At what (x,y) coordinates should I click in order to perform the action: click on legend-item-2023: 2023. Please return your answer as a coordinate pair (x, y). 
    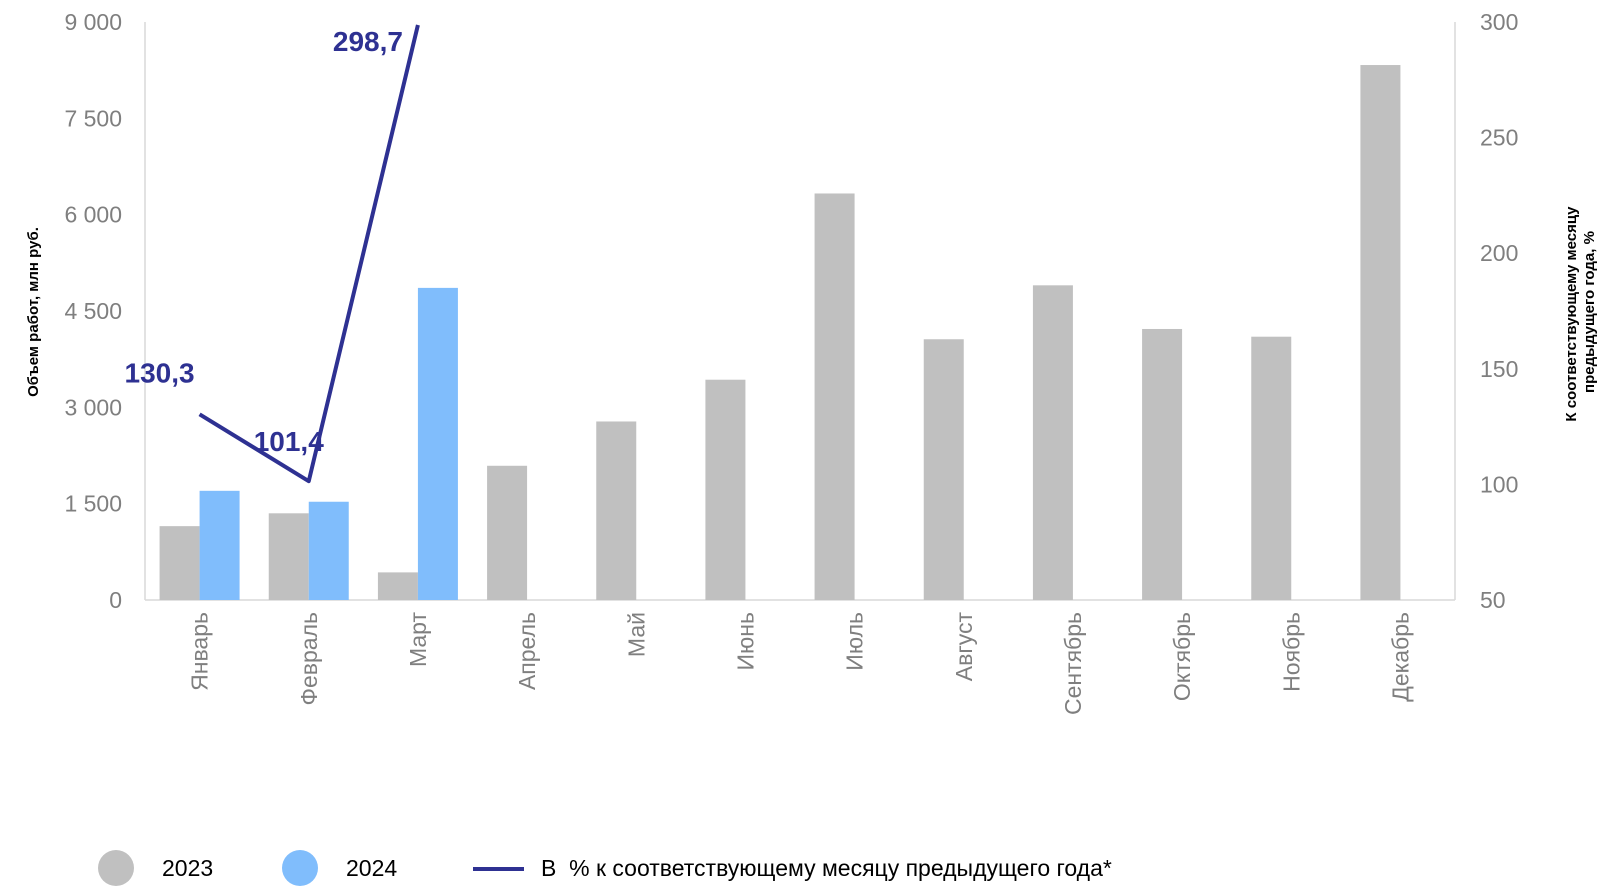
    Looking at the image, I should click on (155, 868).